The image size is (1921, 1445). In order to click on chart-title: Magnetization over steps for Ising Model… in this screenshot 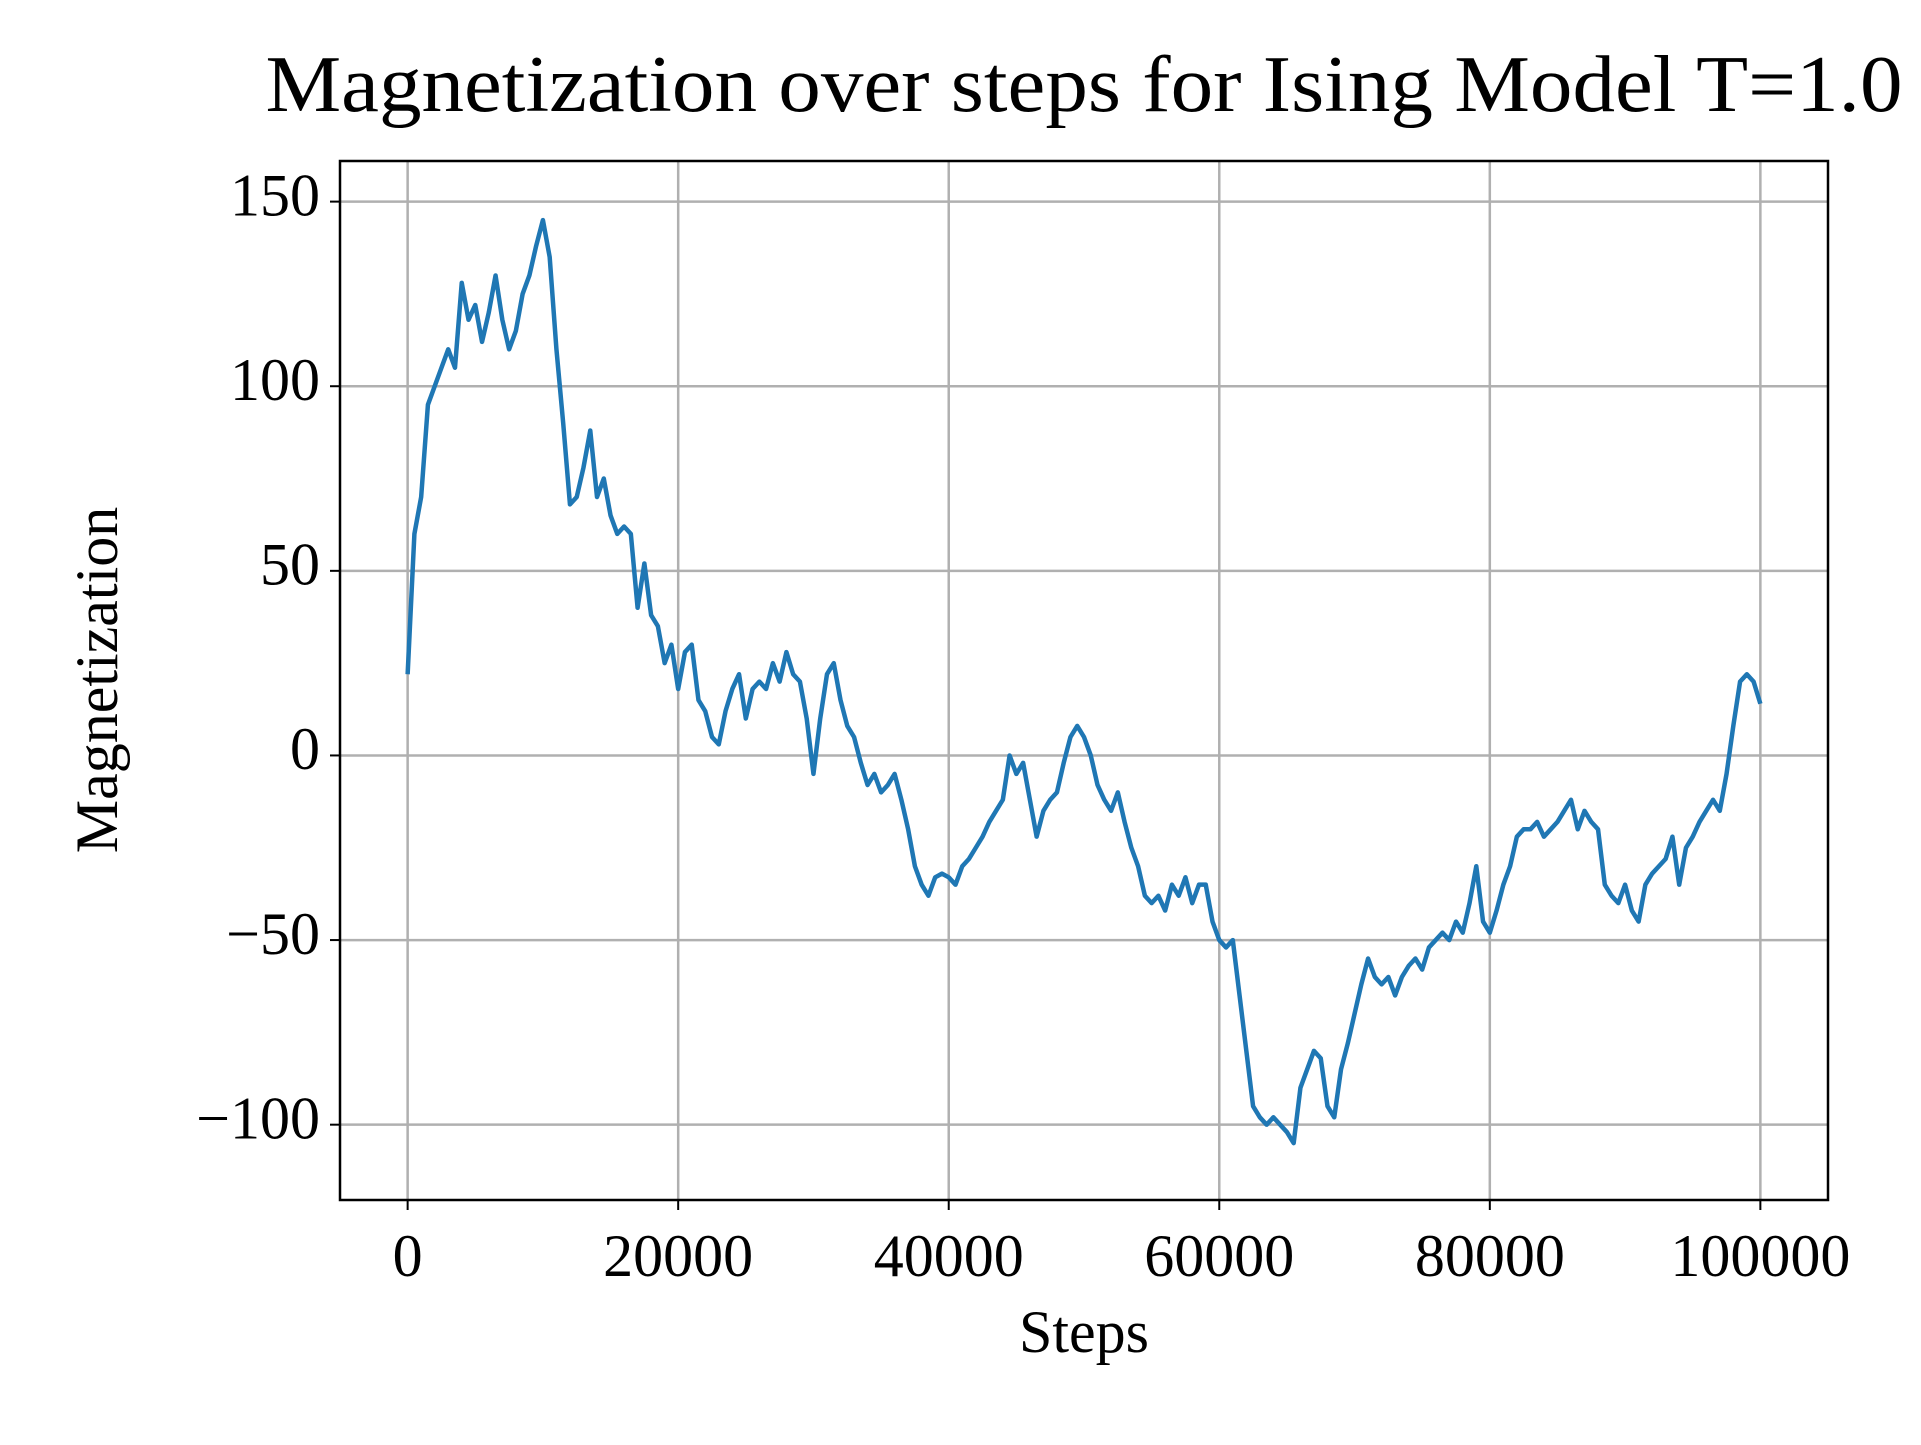, I will do `click(1084, 85)`.